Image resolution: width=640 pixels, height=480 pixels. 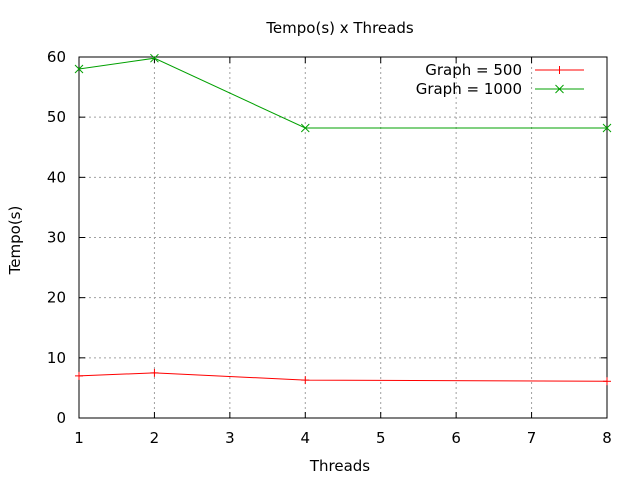 I want to click on y-tick-label: 10, so click(x=56, y=358).